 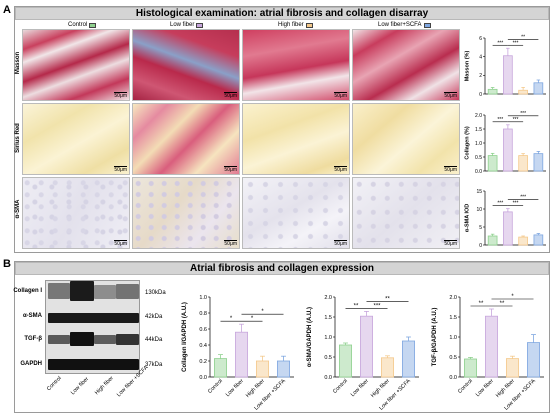 I want to click on y-tick-label: 5, so click(x=480, y=228).